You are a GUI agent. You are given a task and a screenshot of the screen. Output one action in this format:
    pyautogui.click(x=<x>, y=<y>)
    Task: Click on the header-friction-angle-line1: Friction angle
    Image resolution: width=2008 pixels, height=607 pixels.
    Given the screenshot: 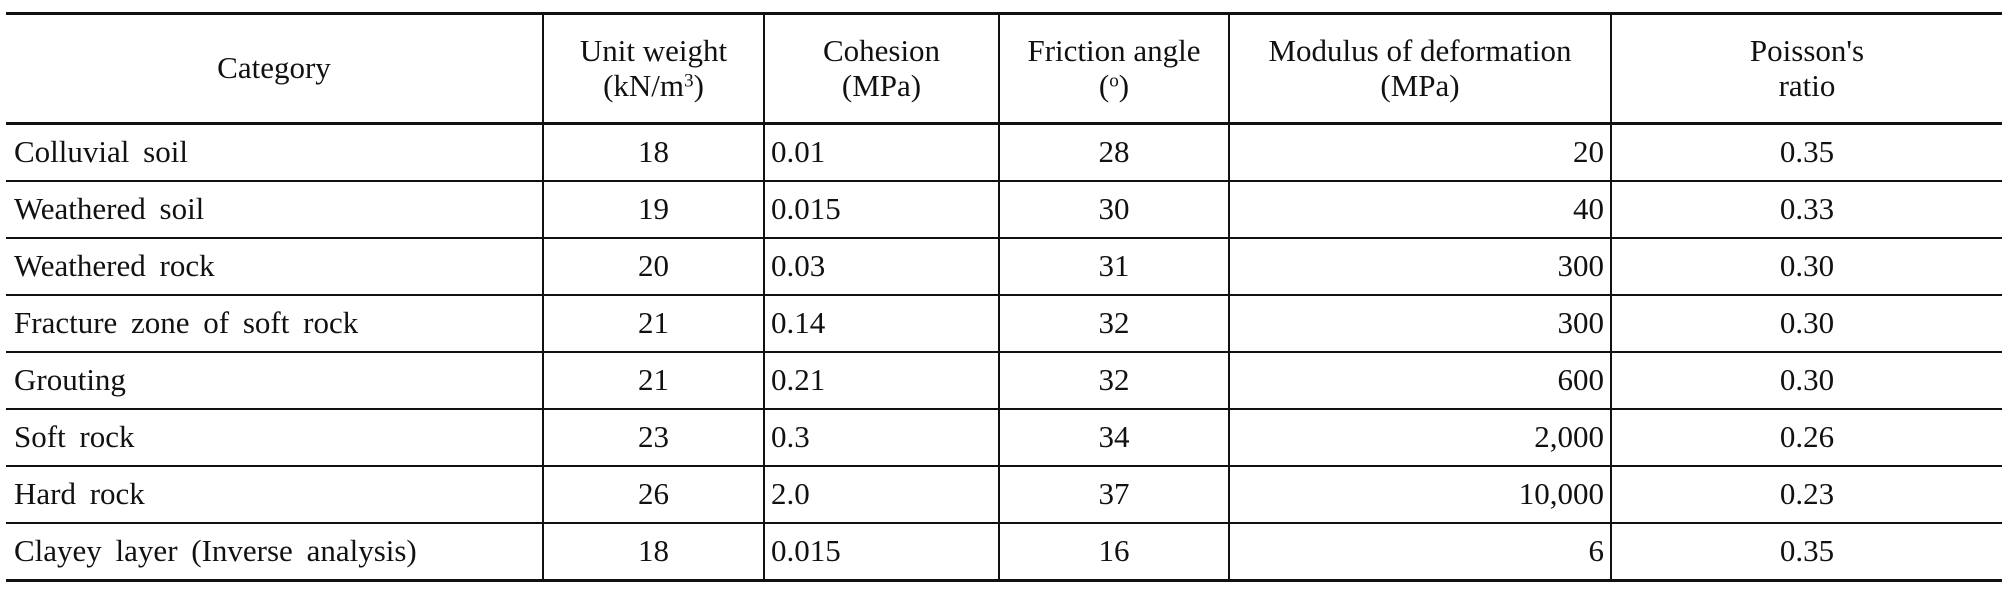 What is the action you would take?
    pyautogui.click(x=1114, y=50)
    